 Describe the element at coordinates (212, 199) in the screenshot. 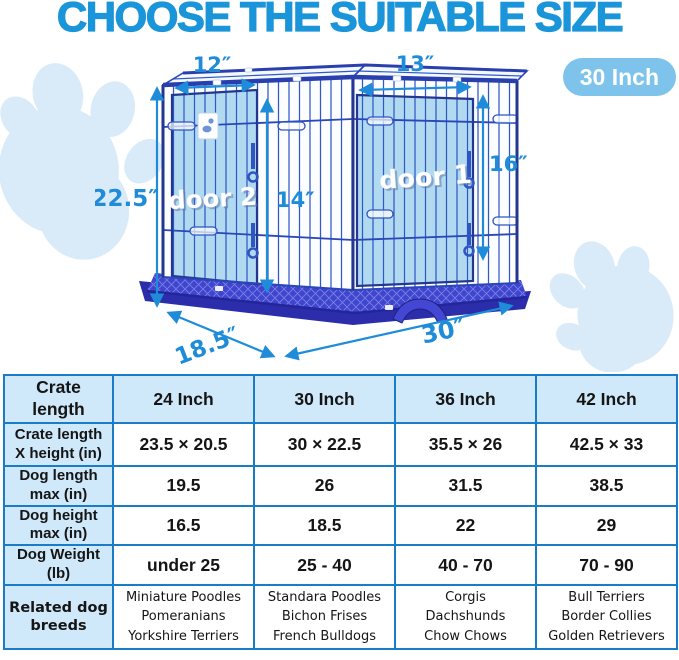

I see `door2-label: door 2` at that location.